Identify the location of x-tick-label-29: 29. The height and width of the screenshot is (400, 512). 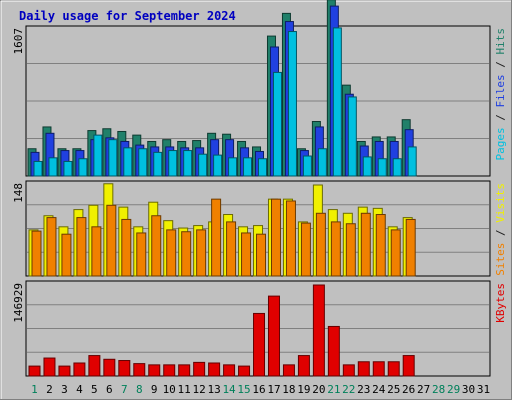
(453, 389).